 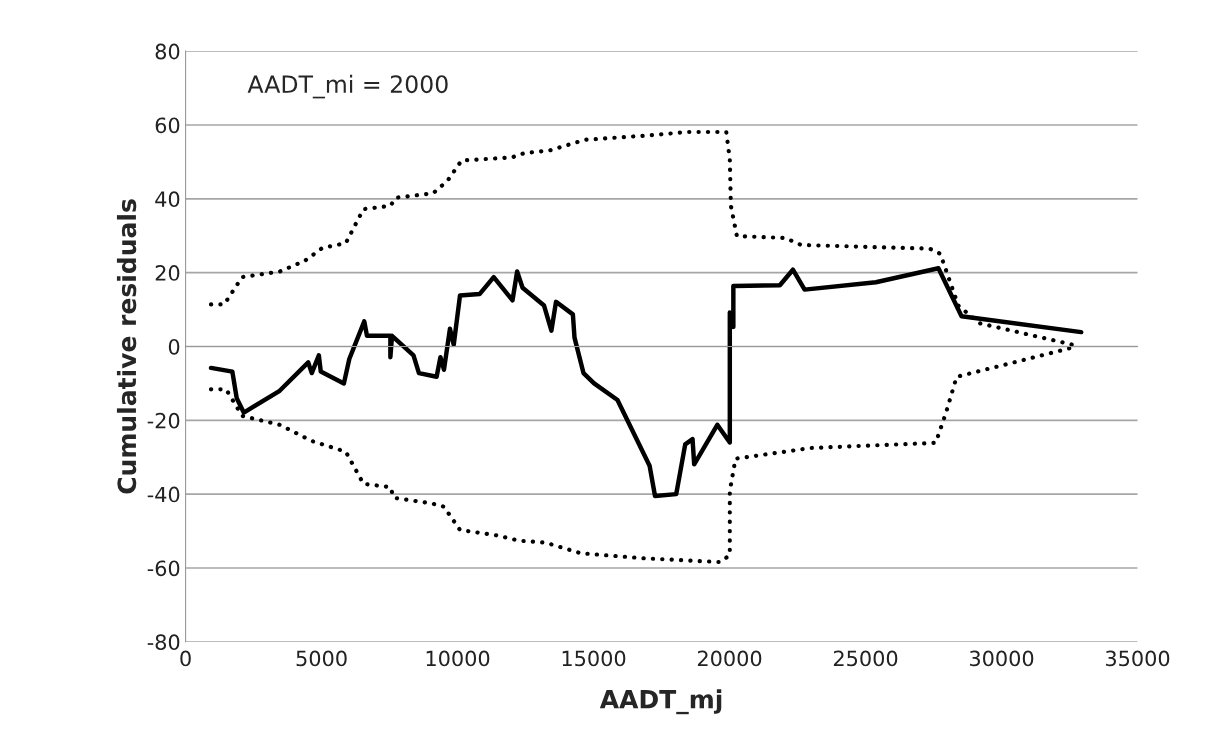 I want to click on annotation: AADT_mi = 2000, so click(x=347, y=86).